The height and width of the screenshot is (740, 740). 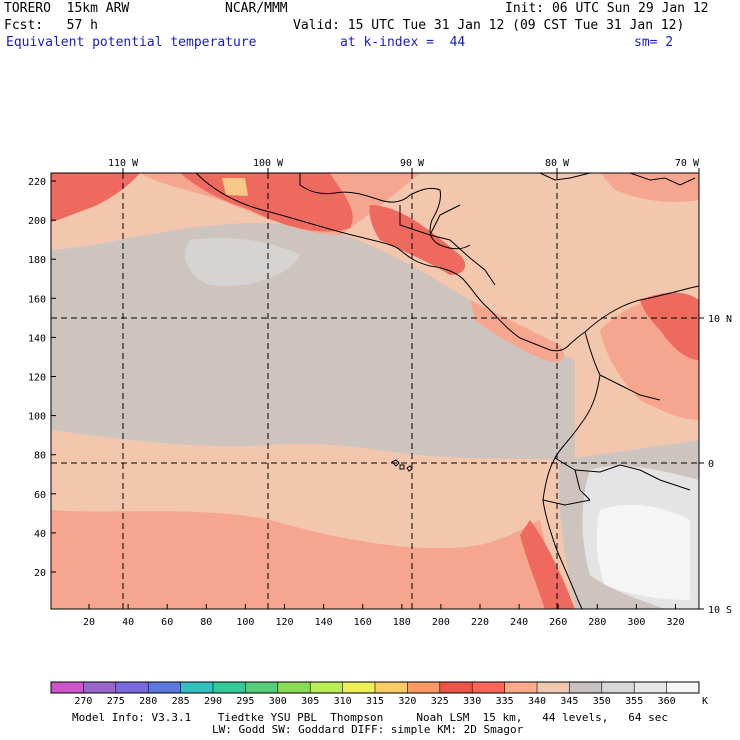 I want to click on latitude-labels: 10 N 0 10 S, so click(x=715, y=465).